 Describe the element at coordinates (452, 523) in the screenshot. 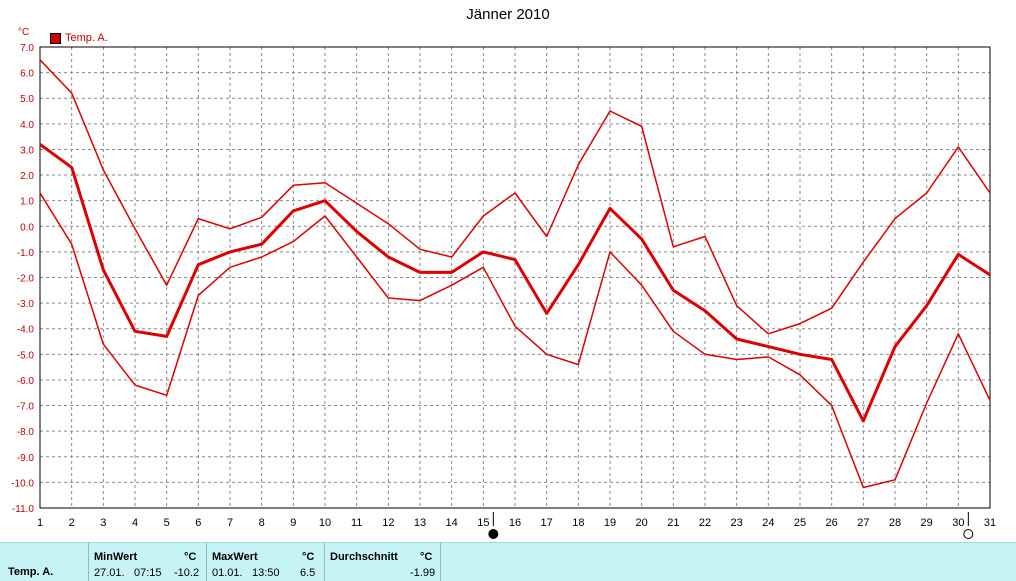

I see `x-tick-label: 14` at that location.